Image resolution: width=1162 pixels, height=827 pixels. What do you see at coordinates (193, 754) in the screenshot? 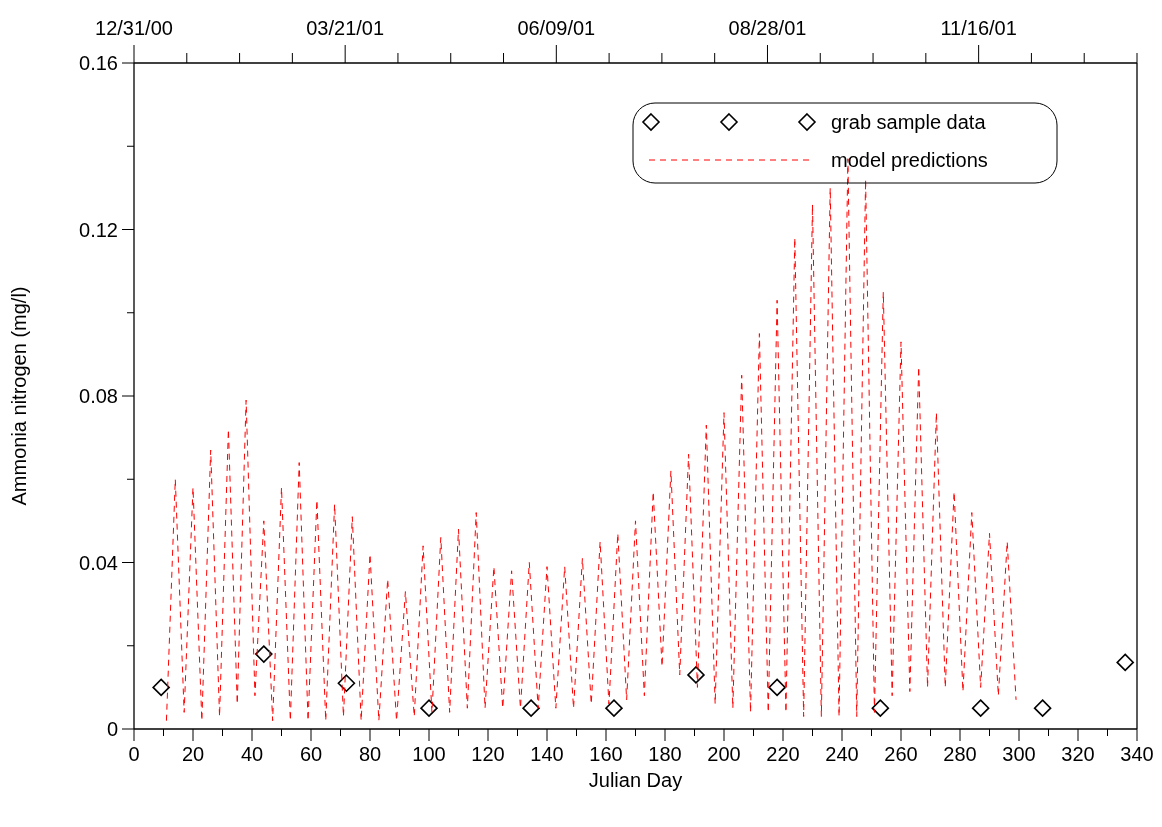
I see `x-tick-label: 20` at bounding box center [193, 754].